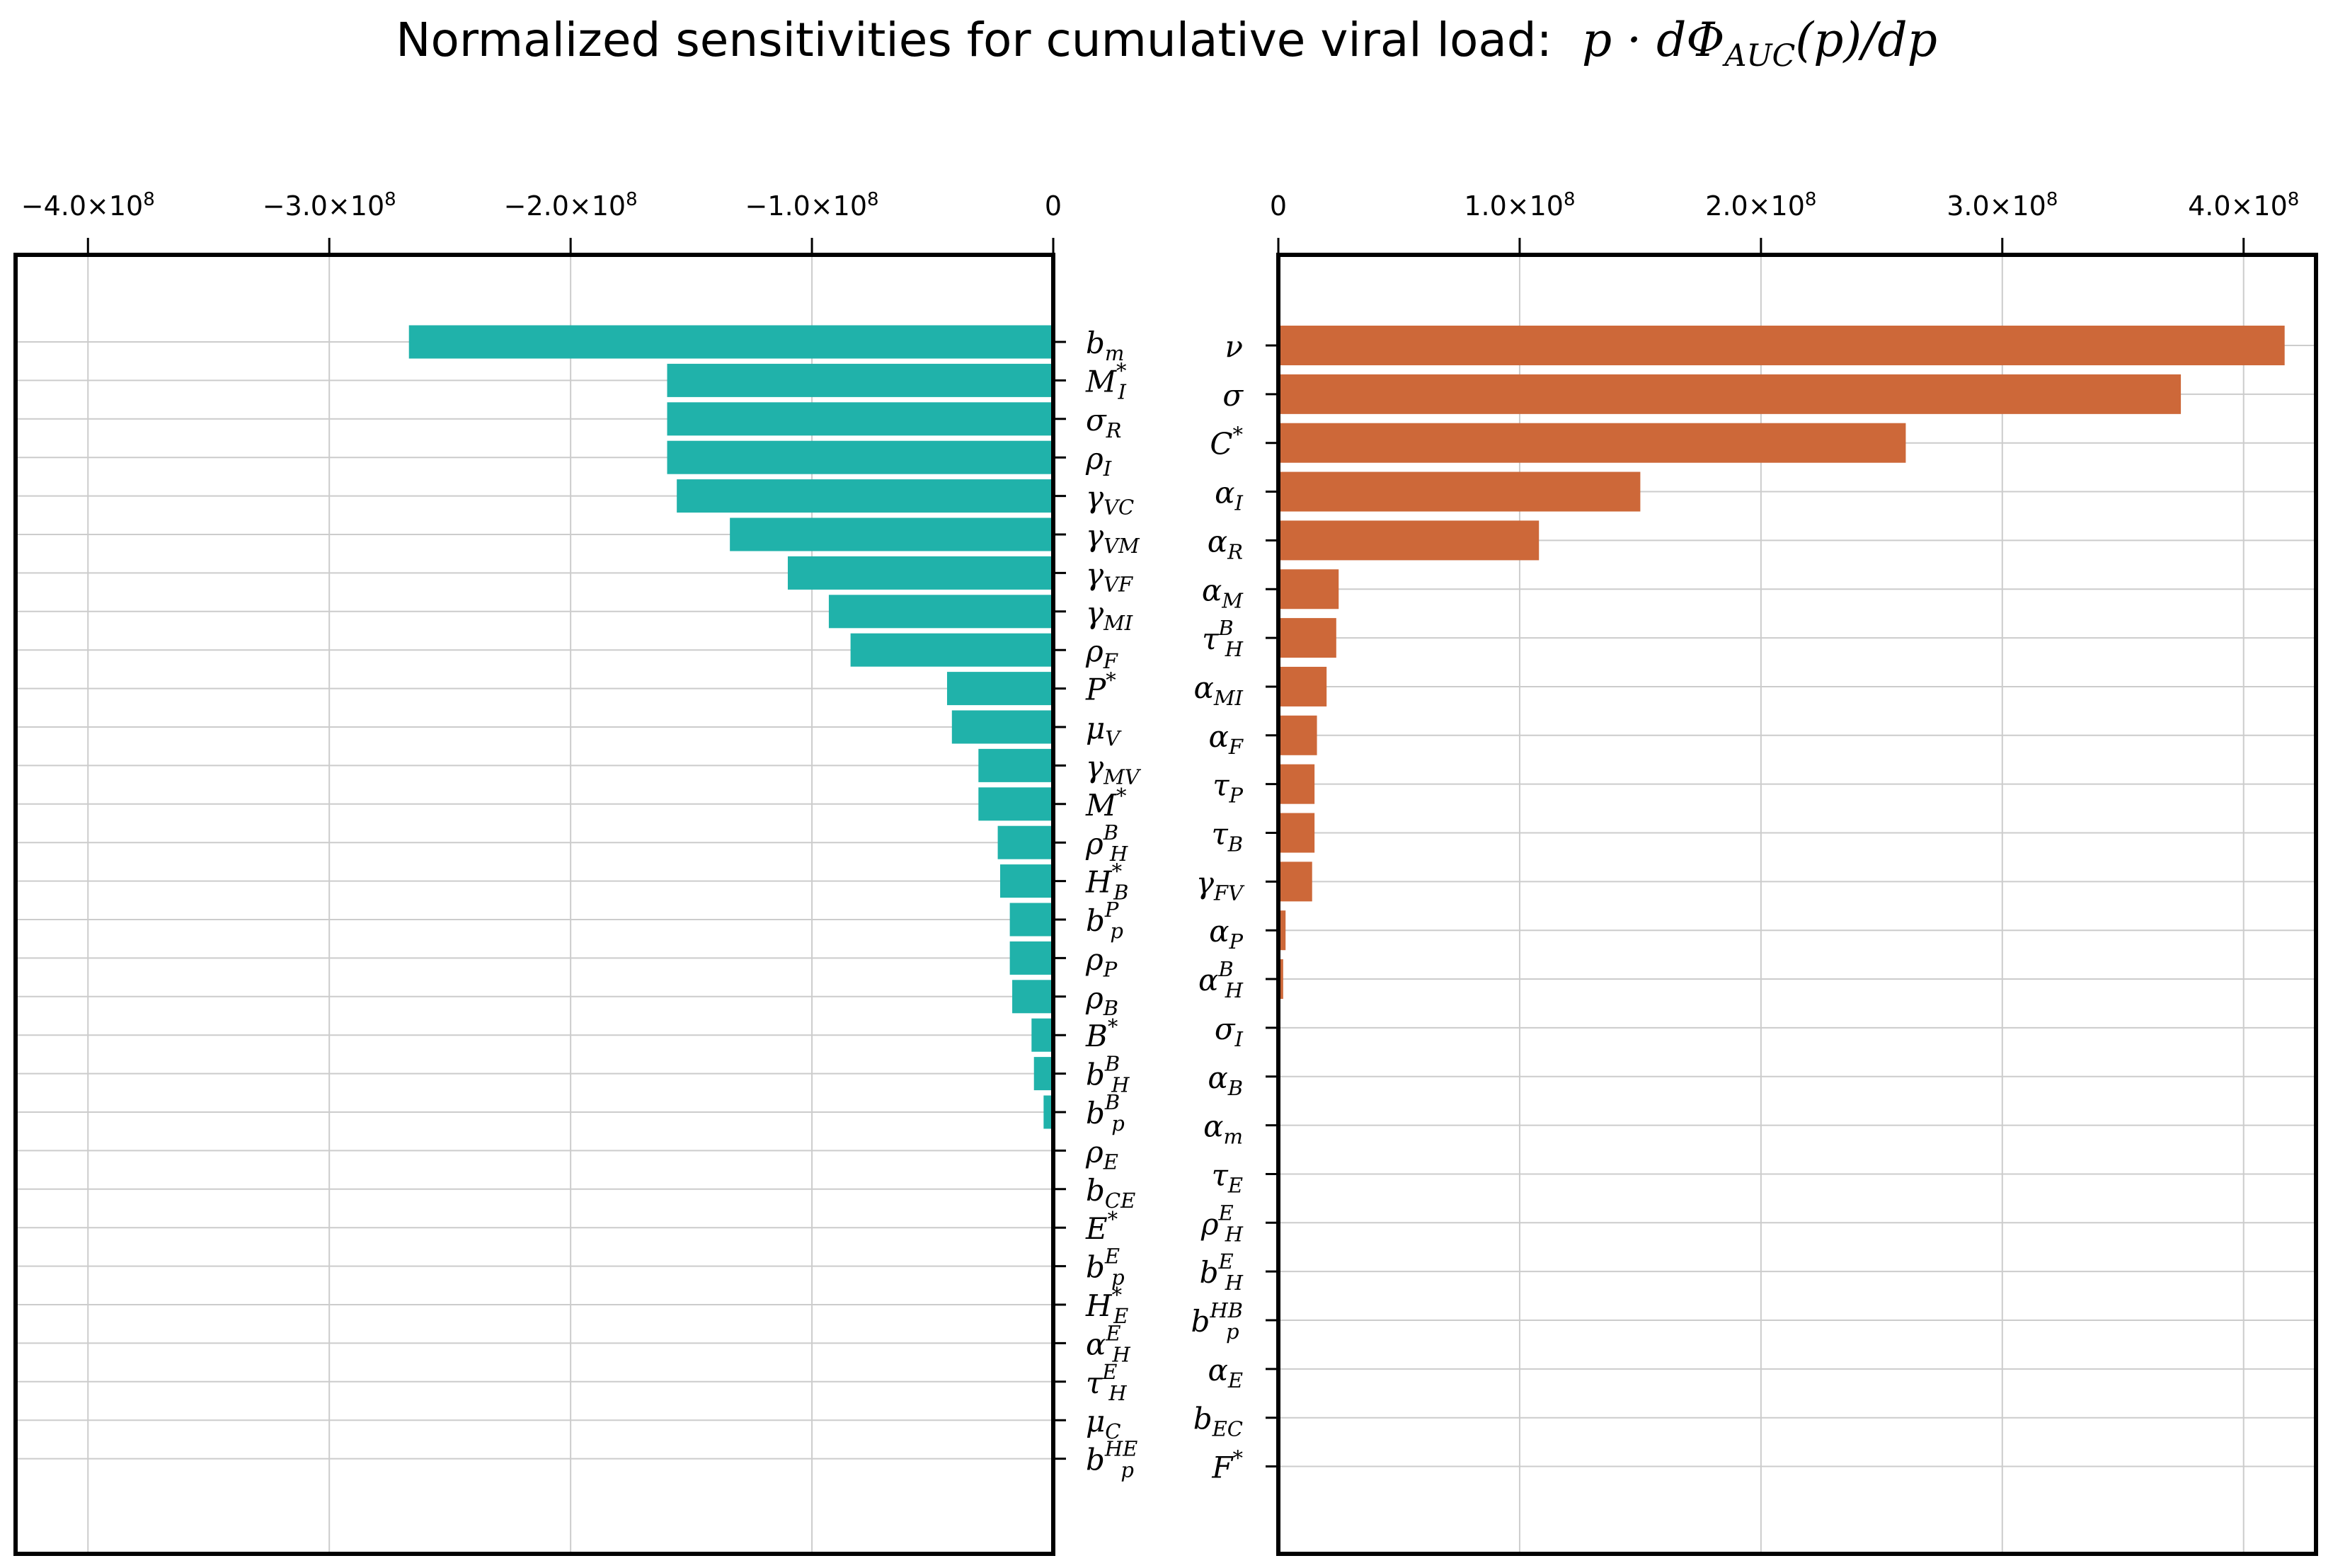 The height and width of the screenshot is (1568, 2333). I want to click on category-label: ρI, so click(1098, 461).